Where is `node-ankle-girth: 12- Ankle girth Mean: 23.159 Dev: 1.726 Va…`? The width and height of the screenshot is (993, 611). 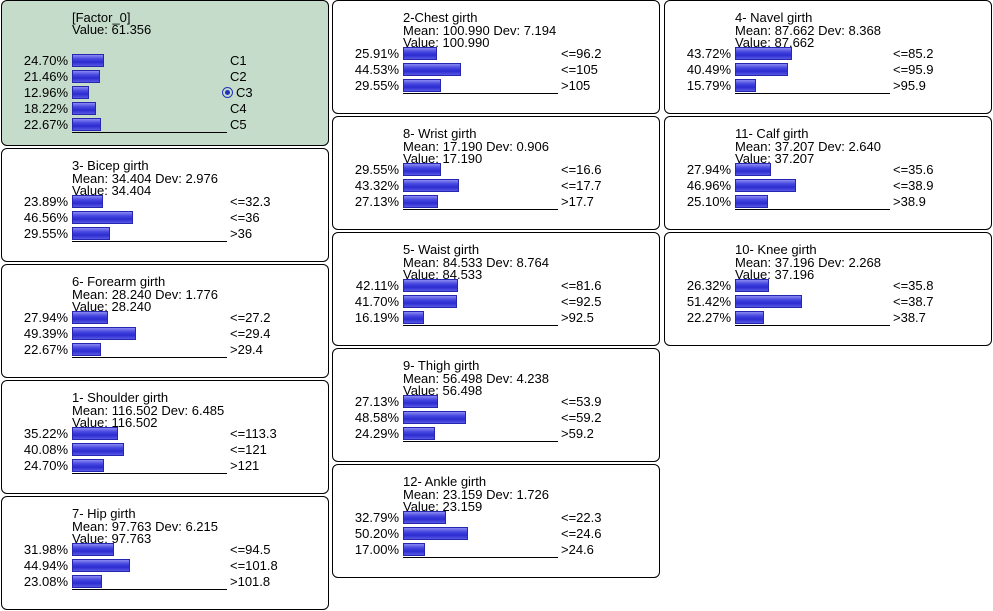
node-ankle-girth: 12- Ankle girth Mean: 23.159 Dev: 1.726 Va… is located at coordinates (496, 521).